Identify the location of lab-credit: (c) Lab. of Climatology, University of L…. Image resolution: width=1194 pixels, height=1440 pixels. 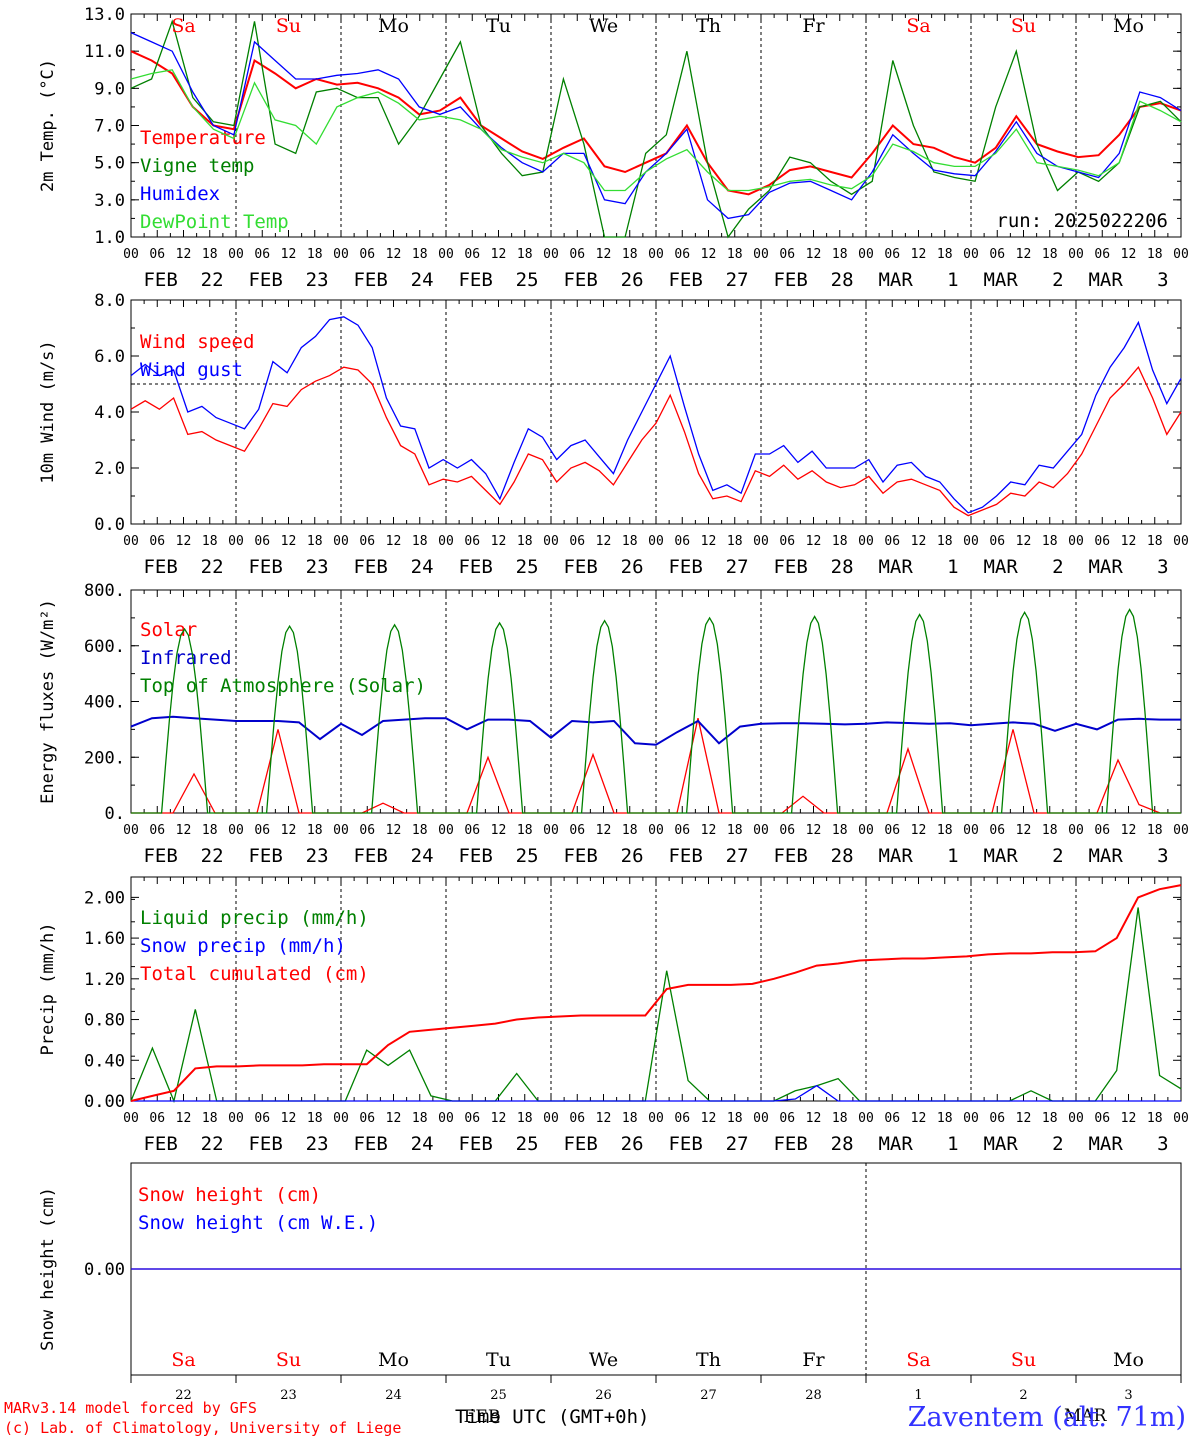
(203, 1428).